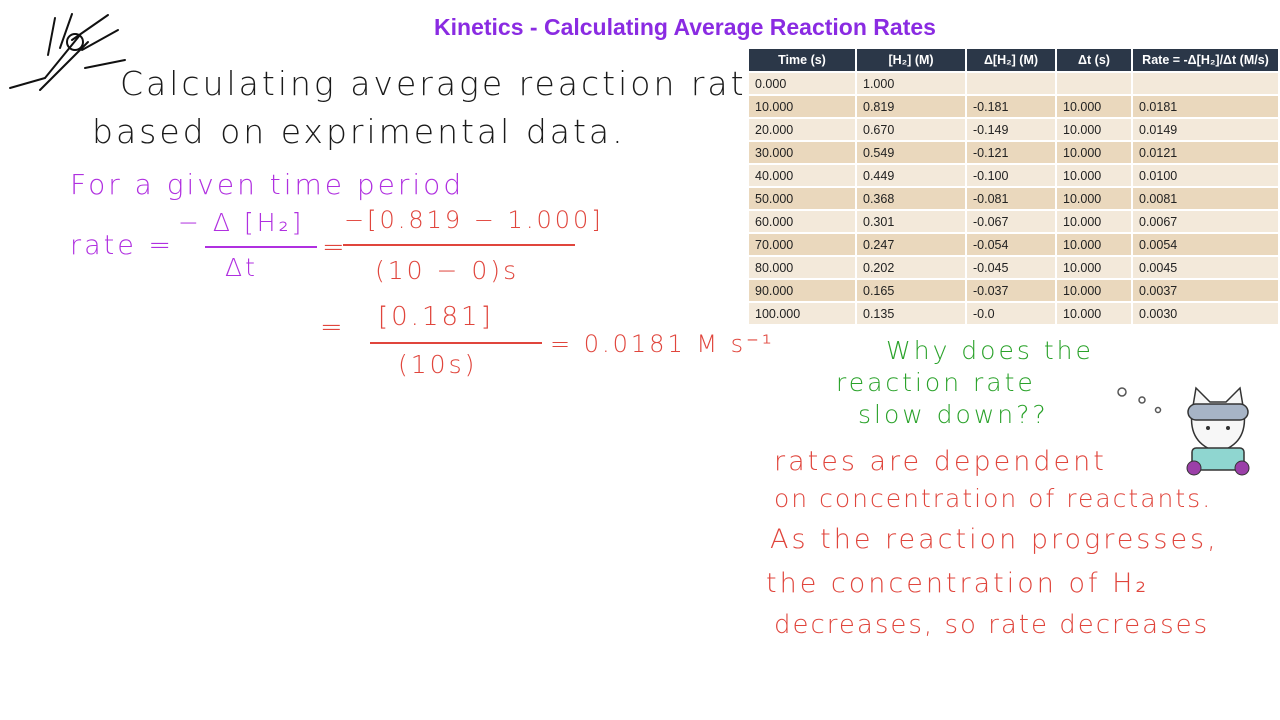  I want to click on table-header-delta-t: Δt (s), so click(1094, 60).